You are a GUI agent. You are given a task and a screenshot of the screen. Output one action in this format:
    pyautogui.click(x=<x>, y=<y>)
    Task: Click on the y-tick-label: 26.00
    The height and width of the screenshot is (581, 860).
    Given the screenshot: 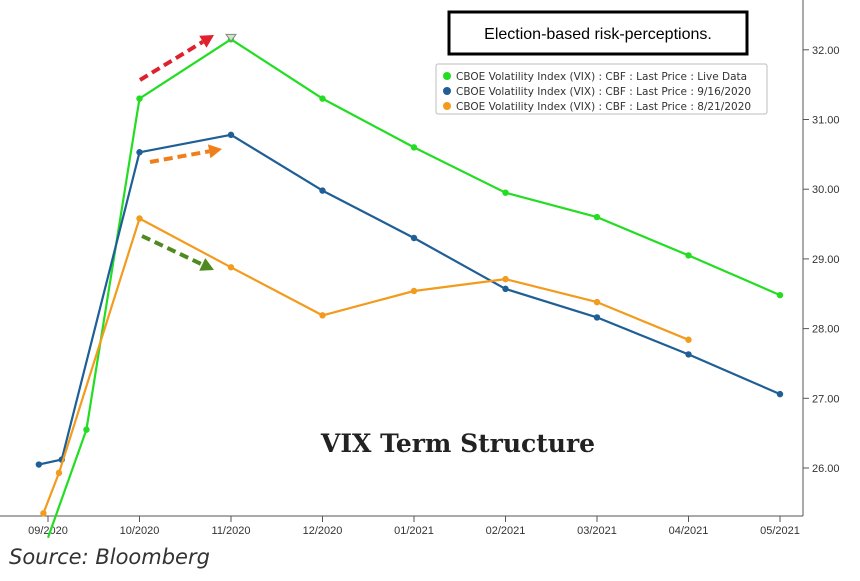 What is the action you would take?
    pyautogui.click(x=826, y=469)
    